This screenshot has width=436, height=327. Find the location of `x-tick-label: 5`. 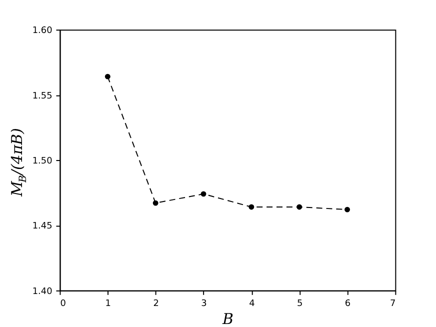

x-tick-label: 5 is located at coordinates (299, 303).